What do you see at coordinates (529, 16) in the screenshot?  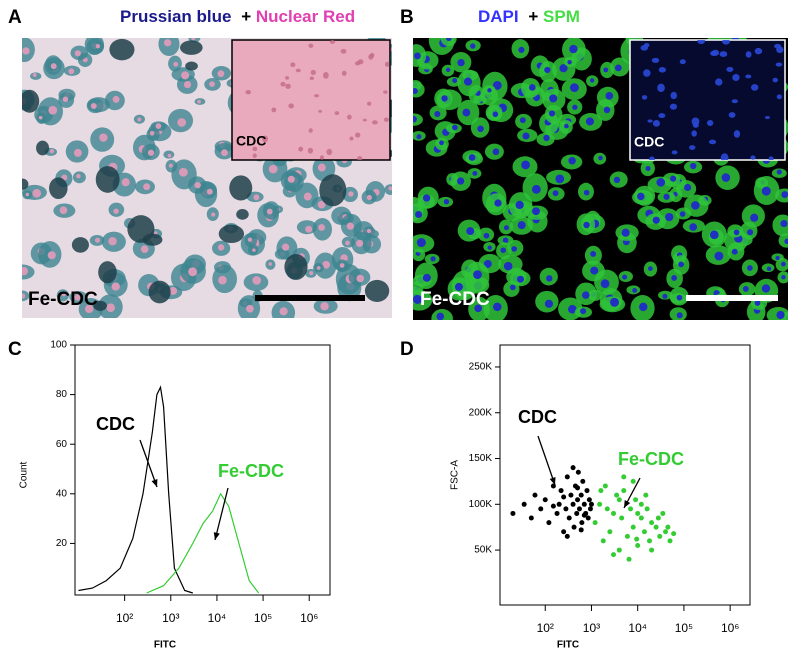 I see `panel-title: DAPI + SPM` at bounding box center [529, 16].